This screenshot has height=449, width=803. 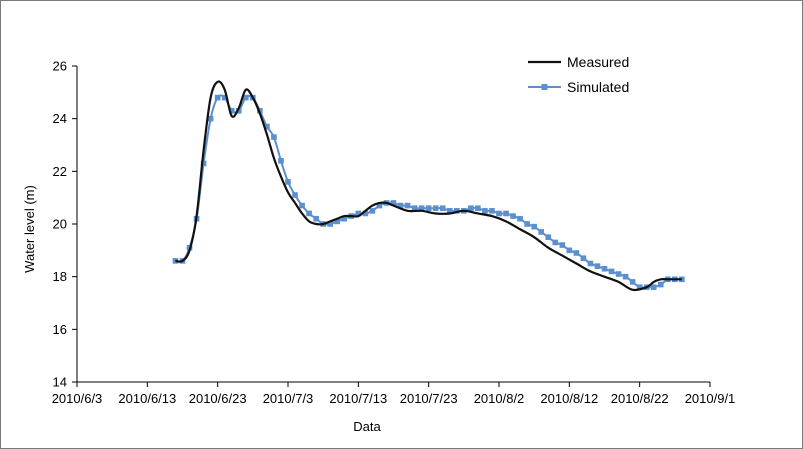 I want to click on x-tick-label: 2010/8/22, so click(x=640, y=398).